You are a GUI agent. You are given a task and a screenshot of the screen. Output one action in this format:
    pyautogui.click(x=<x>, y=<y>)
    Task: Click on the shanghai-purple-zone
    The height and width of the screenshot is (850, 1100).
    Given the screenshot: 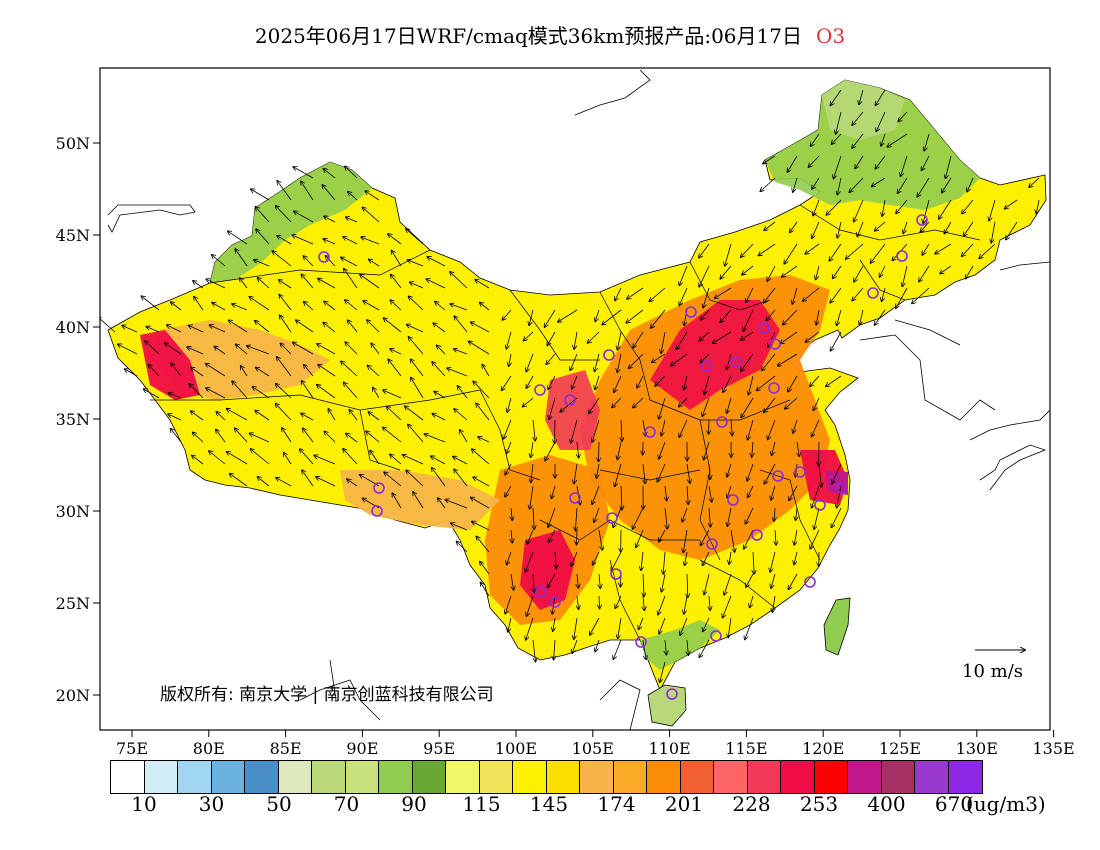 What is the action you would take?
    pyautogui.click(x=836, y=482)
    